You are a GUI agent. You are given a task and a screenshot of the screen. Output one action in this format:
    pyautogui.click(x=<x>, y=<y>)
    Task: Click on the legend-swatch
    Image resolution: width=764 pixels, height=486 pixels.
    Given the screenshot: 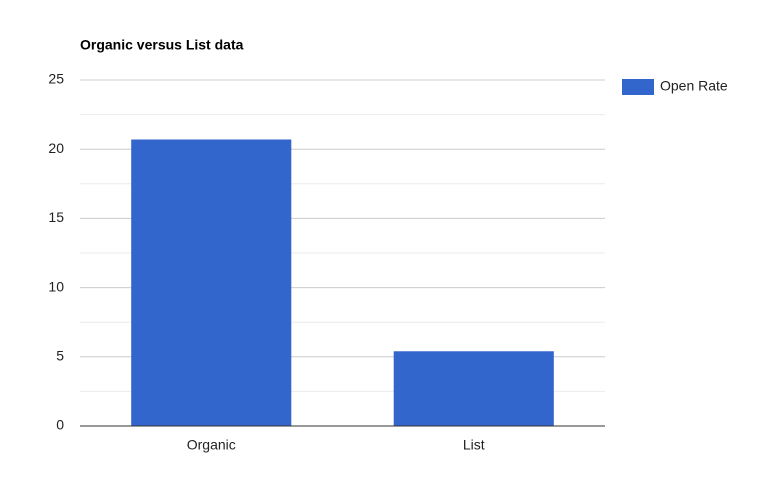 What is the action you would take?
    pyautogui.click(x=638, y=87)
    